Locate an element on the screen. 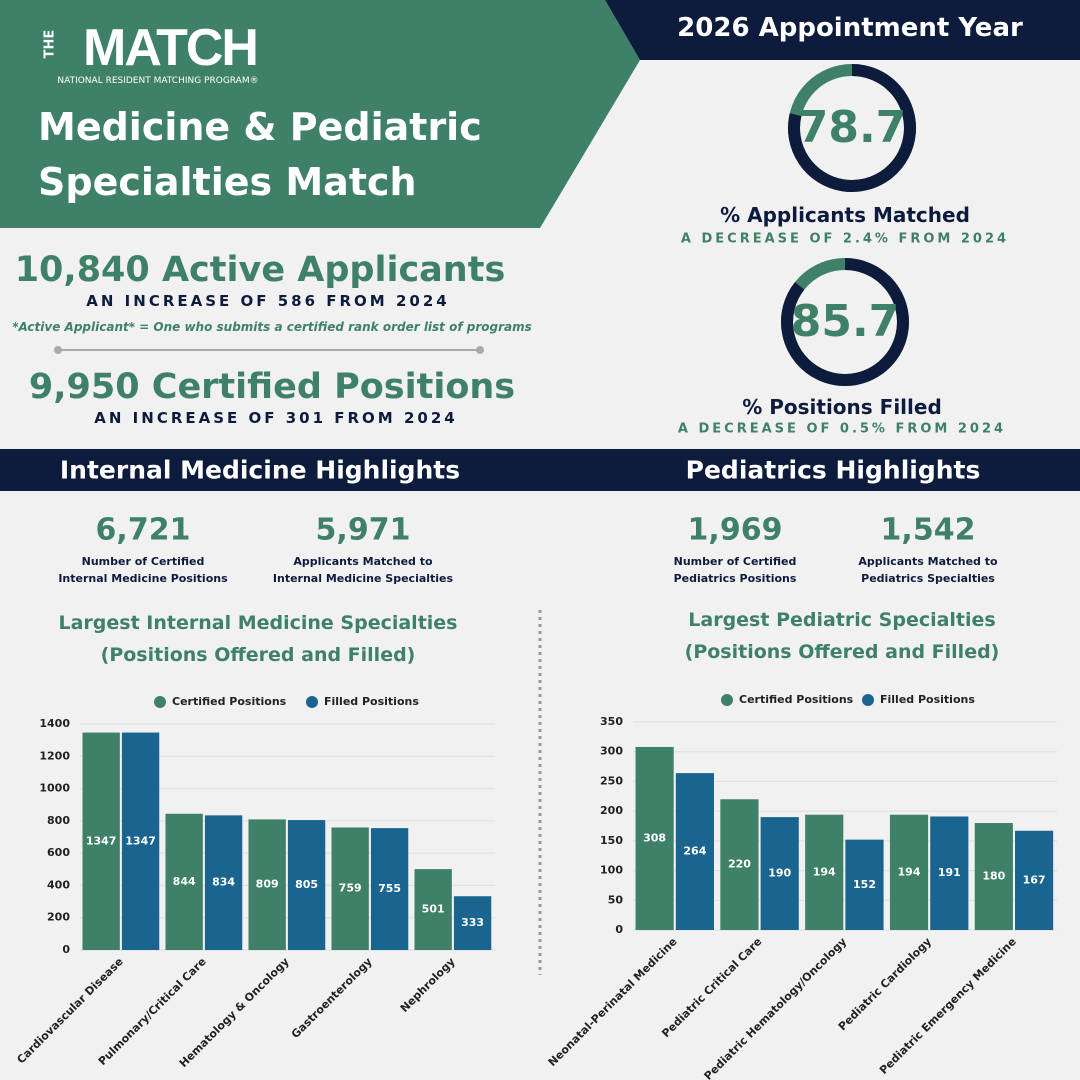  bar-label: 501 is located at coordinates (433, 909).